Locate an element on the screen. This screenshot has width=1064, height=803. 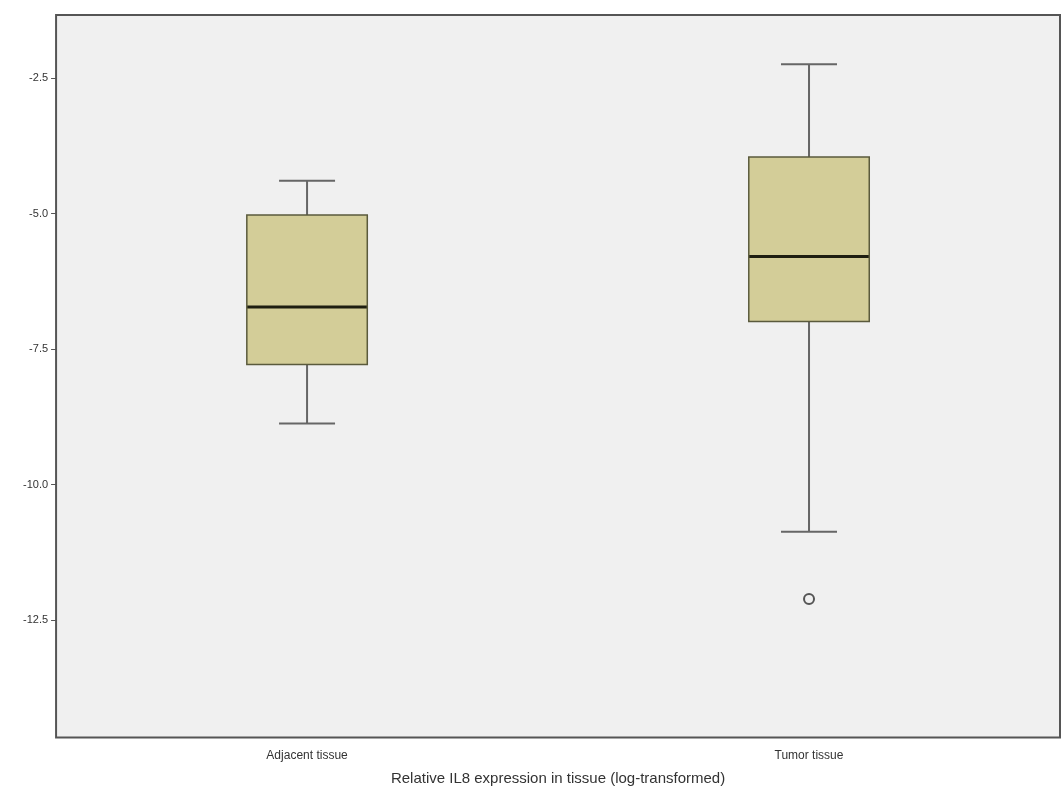
y-tick-label: -2.5 is located at coordinates (39, 77).